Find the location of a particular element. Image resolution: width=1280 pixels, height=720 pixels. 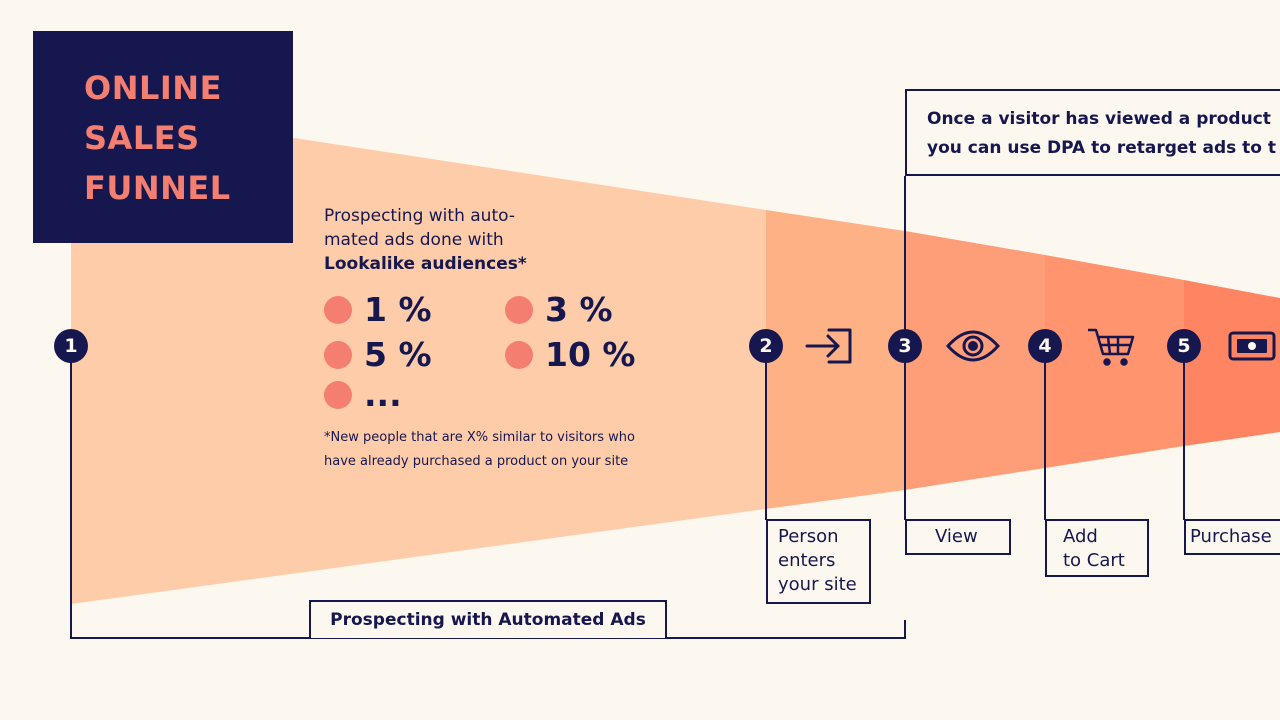

percentage-value: 5 % is located at coordinates (398, 354).